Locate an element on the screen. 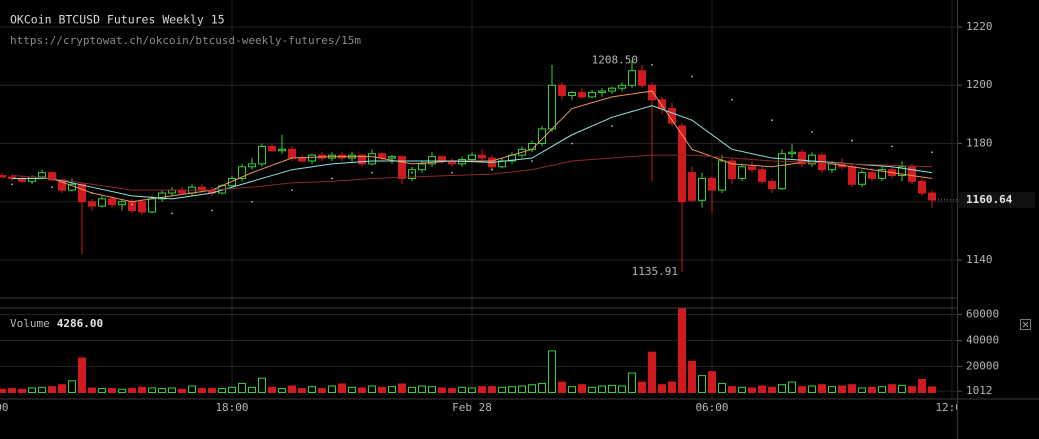 Image resolution: width=1039 pixels, height=439 pixels. y-tick-label: 1140 is located at coordinates (979, 259).